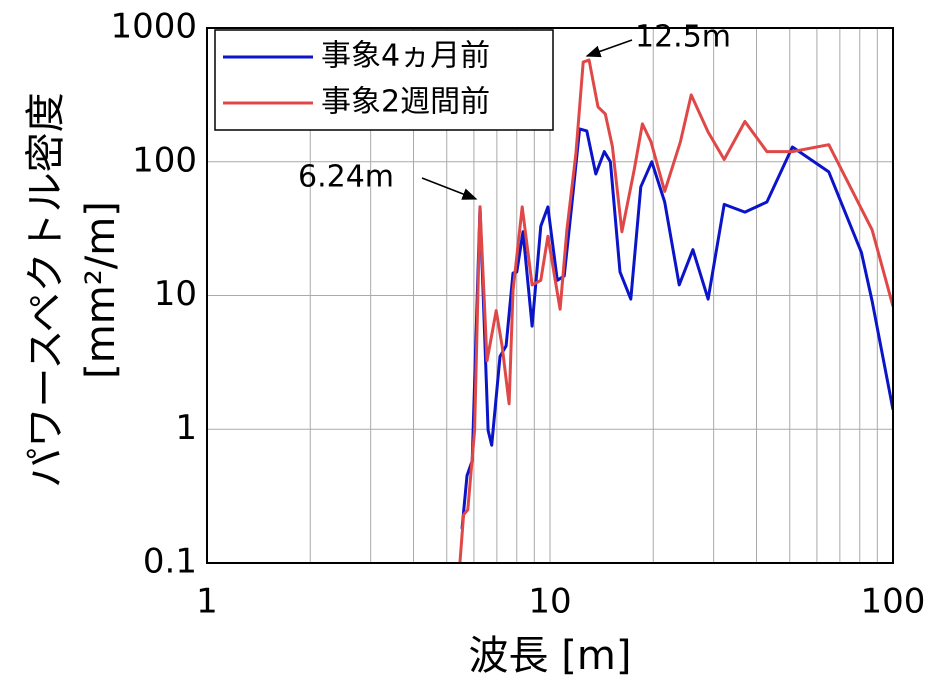 Image resolution: width=940 pixels, height=690 pixels. Describe the element at coordinates (405, 102) in the screenshot. I see `legend-label: 事象2週間前` at that location.